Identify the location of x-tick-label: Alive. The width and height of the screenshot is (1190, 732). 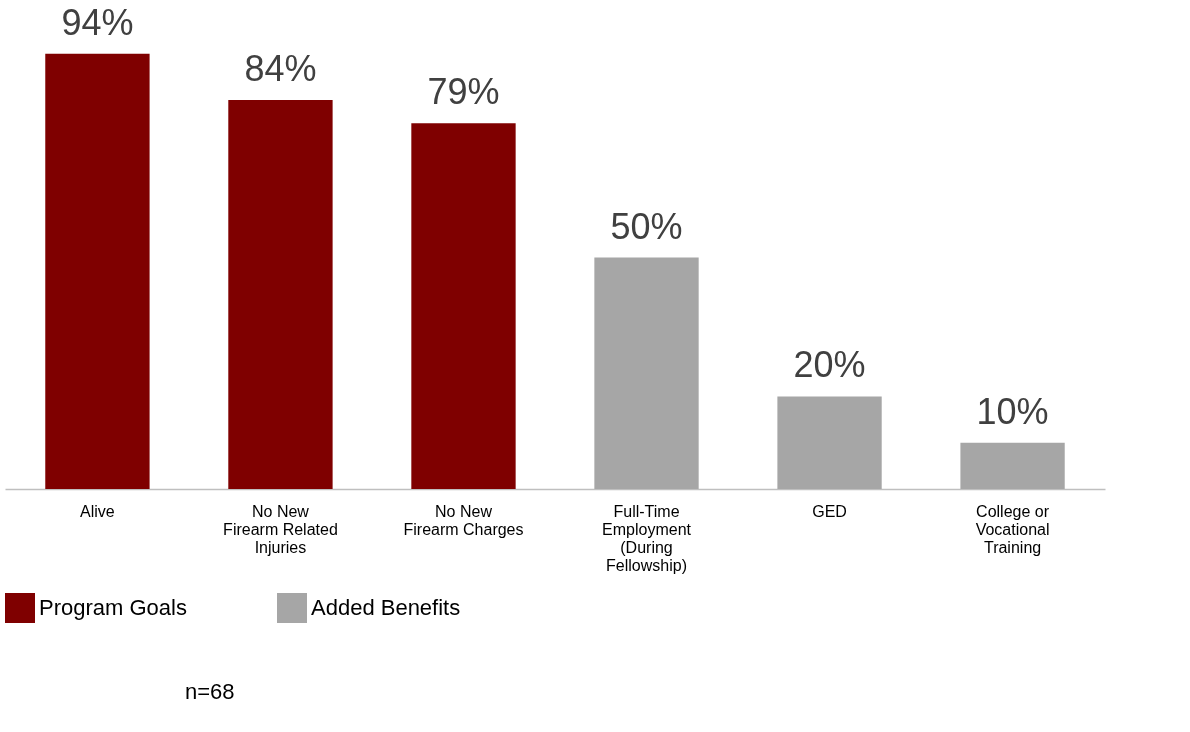
(97, 511).